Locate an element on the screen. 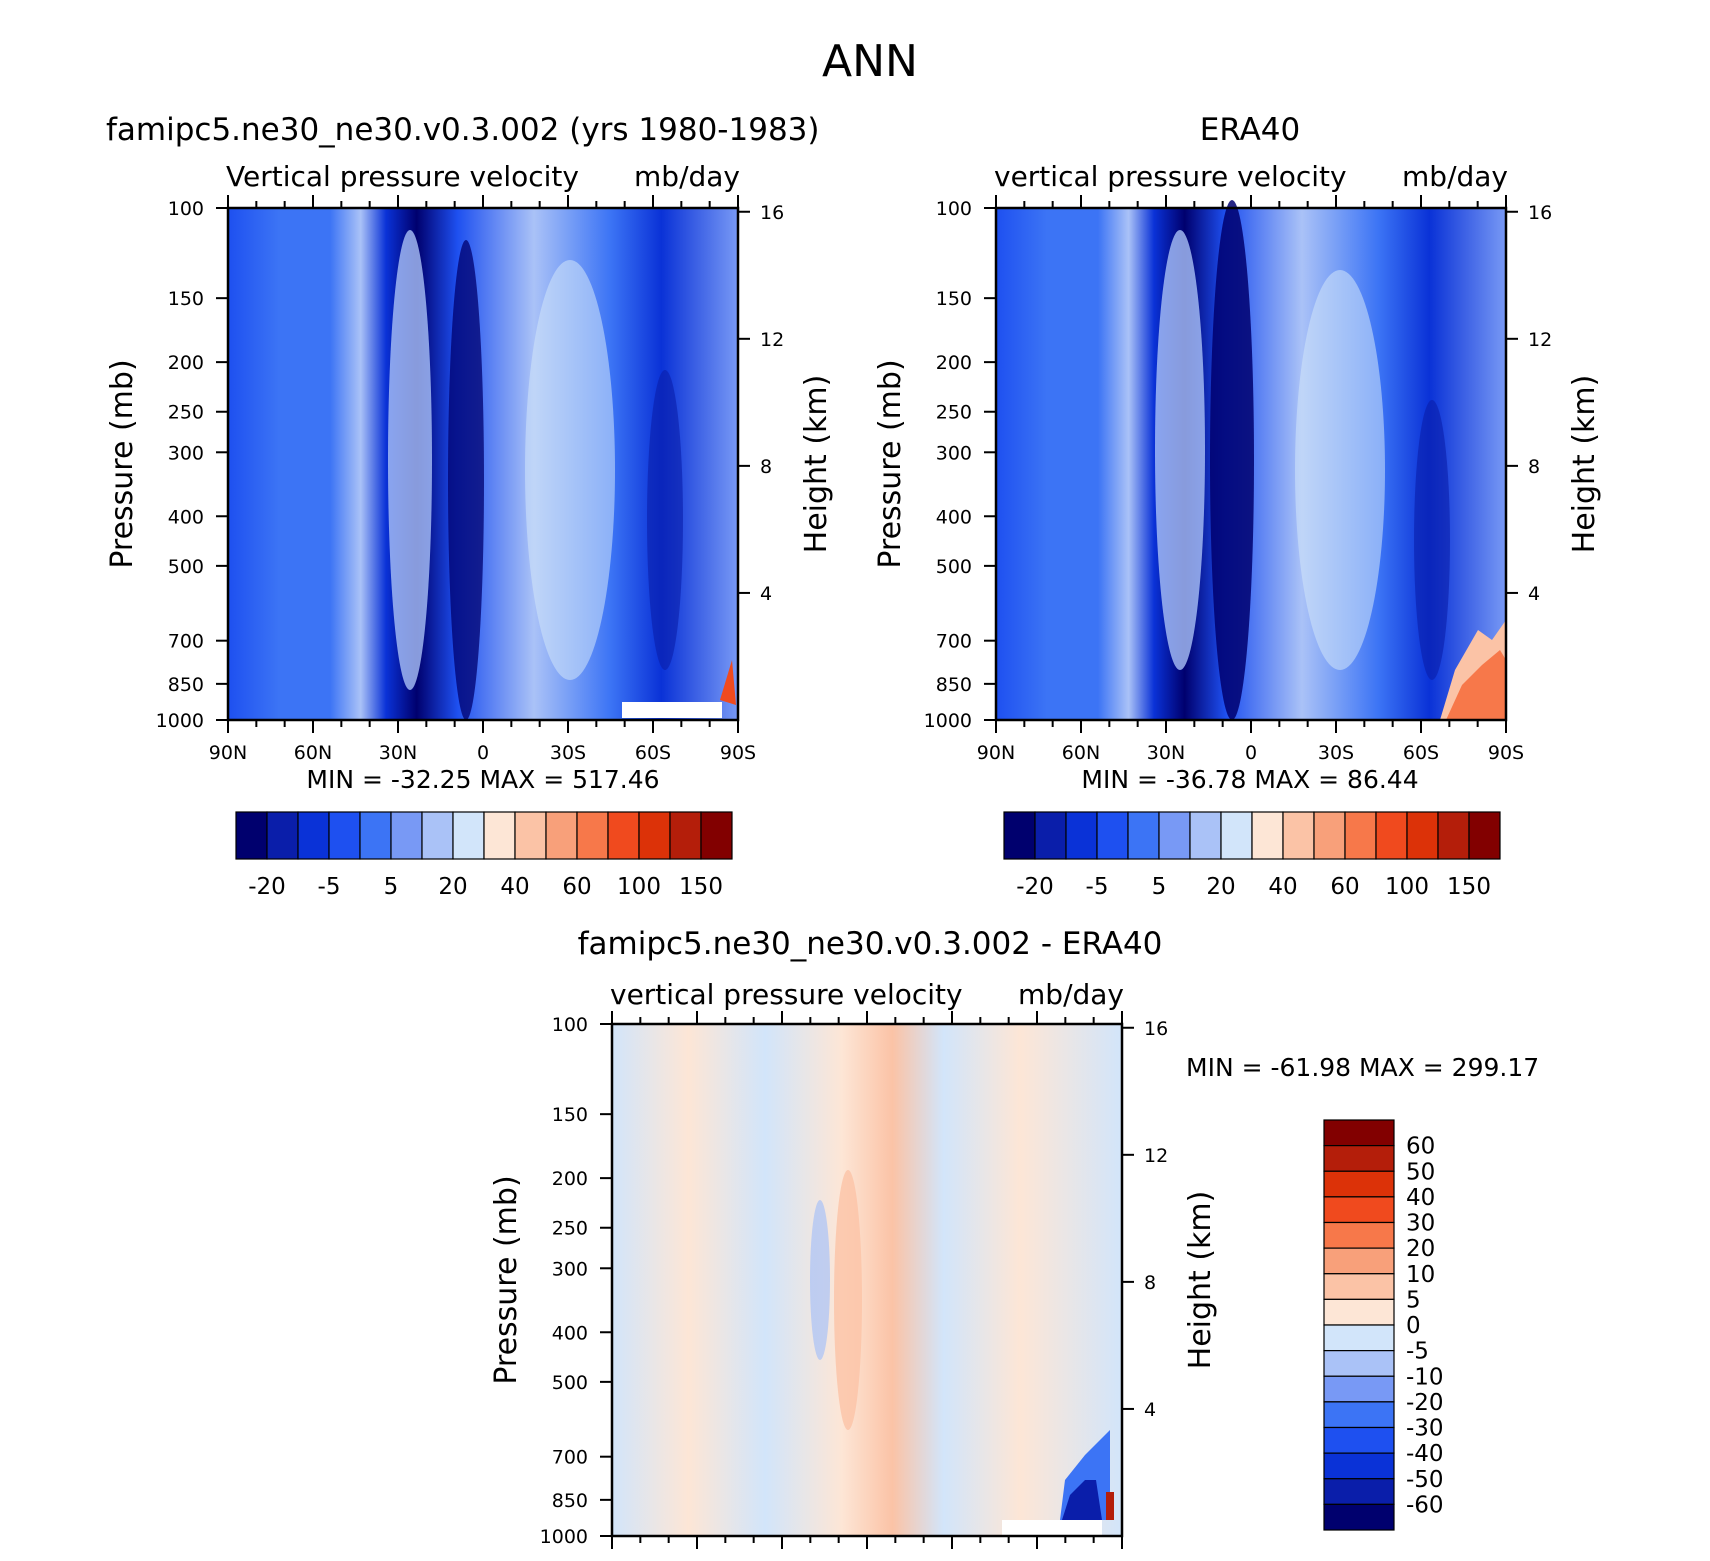 Image resolution: width=1710 pixels, height=1561 pixels. lat-tick-label: 90N is located at coordinates (996, 753).